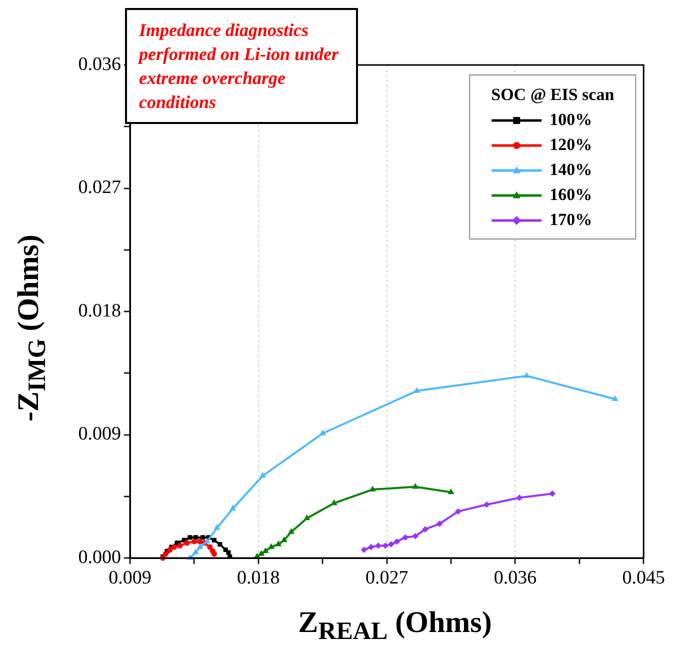 Image resolution: width=675 pixels, height=657 pixels. Describe the element at coordinates (553, 94) in the screenshot. I see `legend-title: SOC @ EIS scan` at that location.